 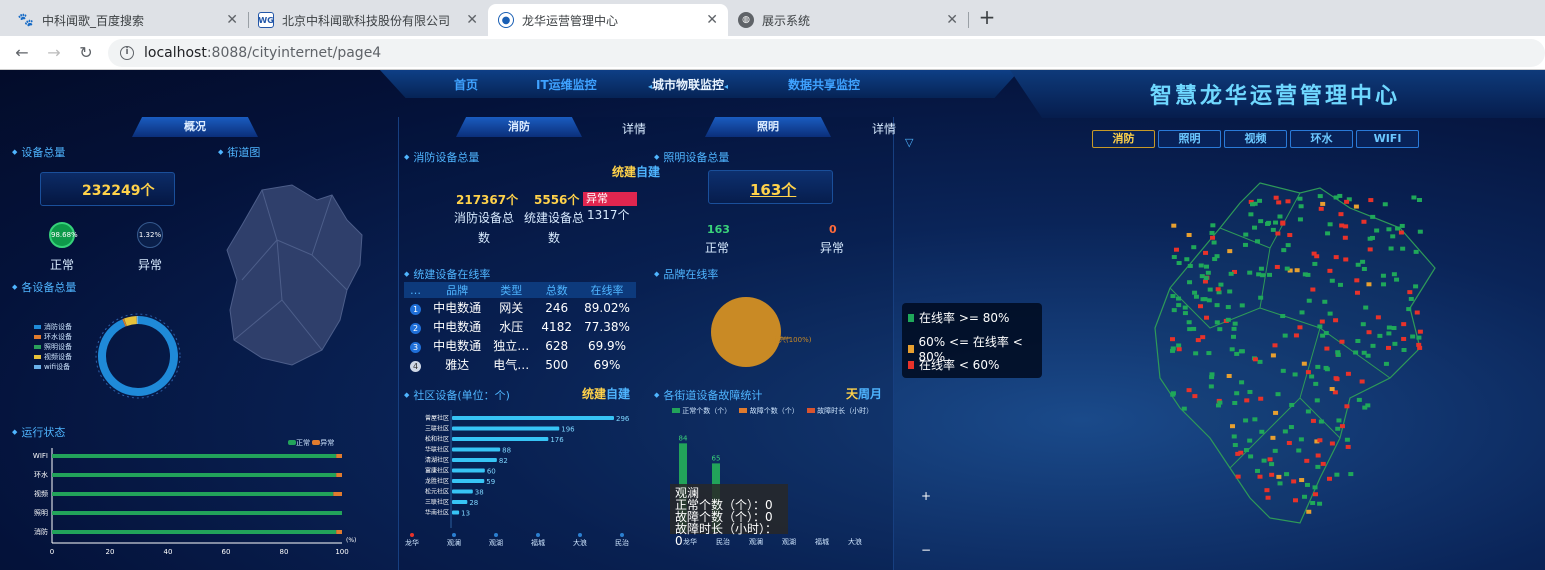 I want to click on nav-it-ops: IT运维监控, so click(x=566, y=85).